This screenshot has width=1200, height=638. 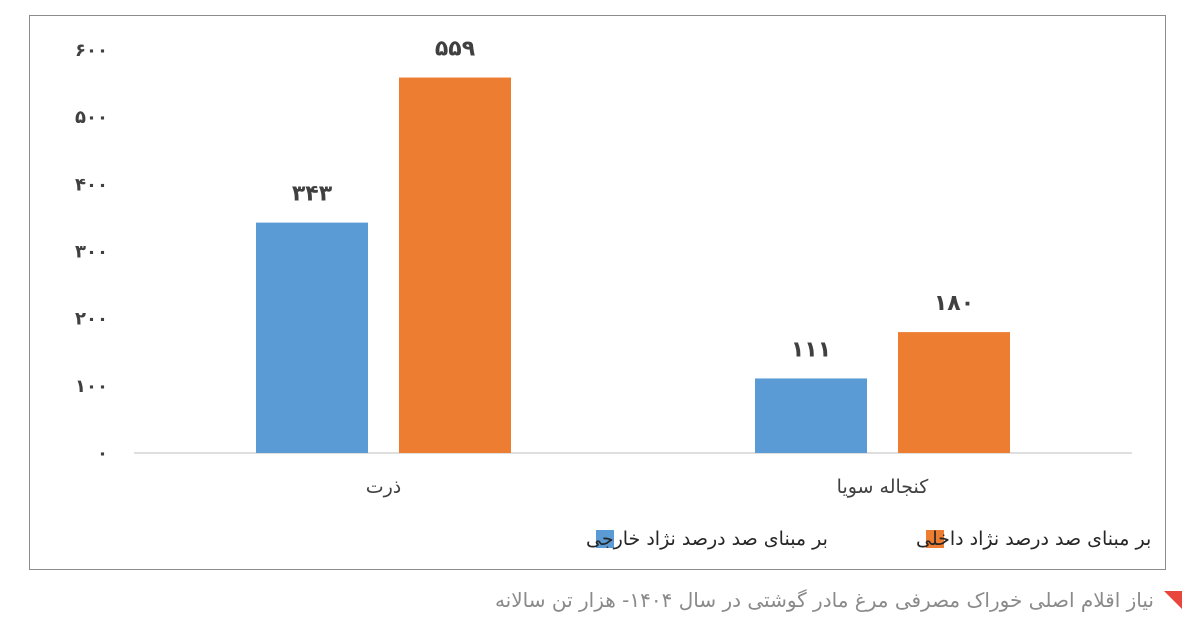 What do you see at coordinates (91, 252) in the screenshot?
I see `y-tick-label: ۳۰۰` at bounding box center [91, 252].